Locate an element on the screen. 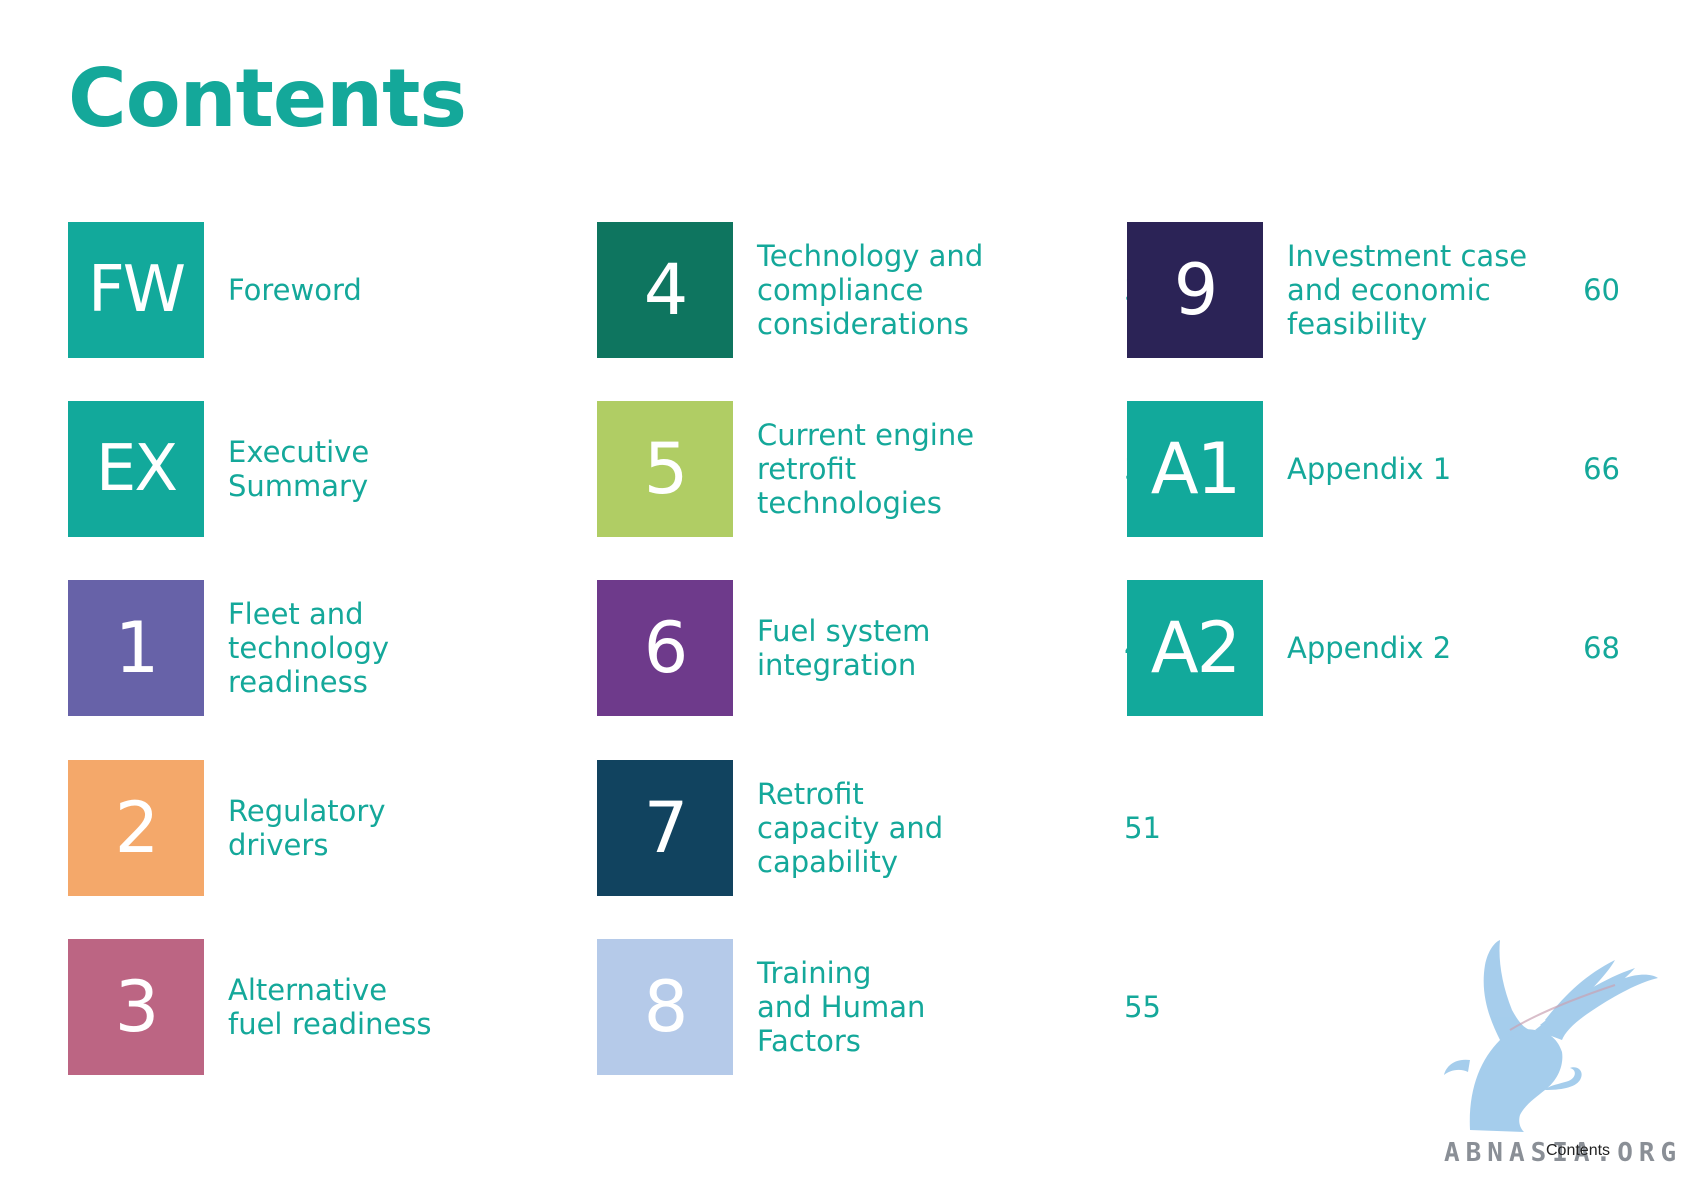 This screenshot has width=1684, height=1191. toc-entry-section-2: 2 Regulatory drivers 19 is located at coordinates (350, 828).